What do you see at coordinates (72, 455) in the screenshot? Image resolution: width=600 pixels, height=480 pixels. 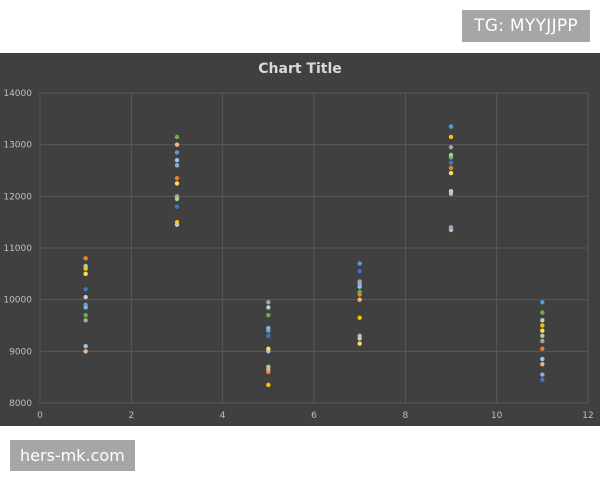 I see `watermark-bottom-left: hers-mk.com` at bounding box center [72, 455].